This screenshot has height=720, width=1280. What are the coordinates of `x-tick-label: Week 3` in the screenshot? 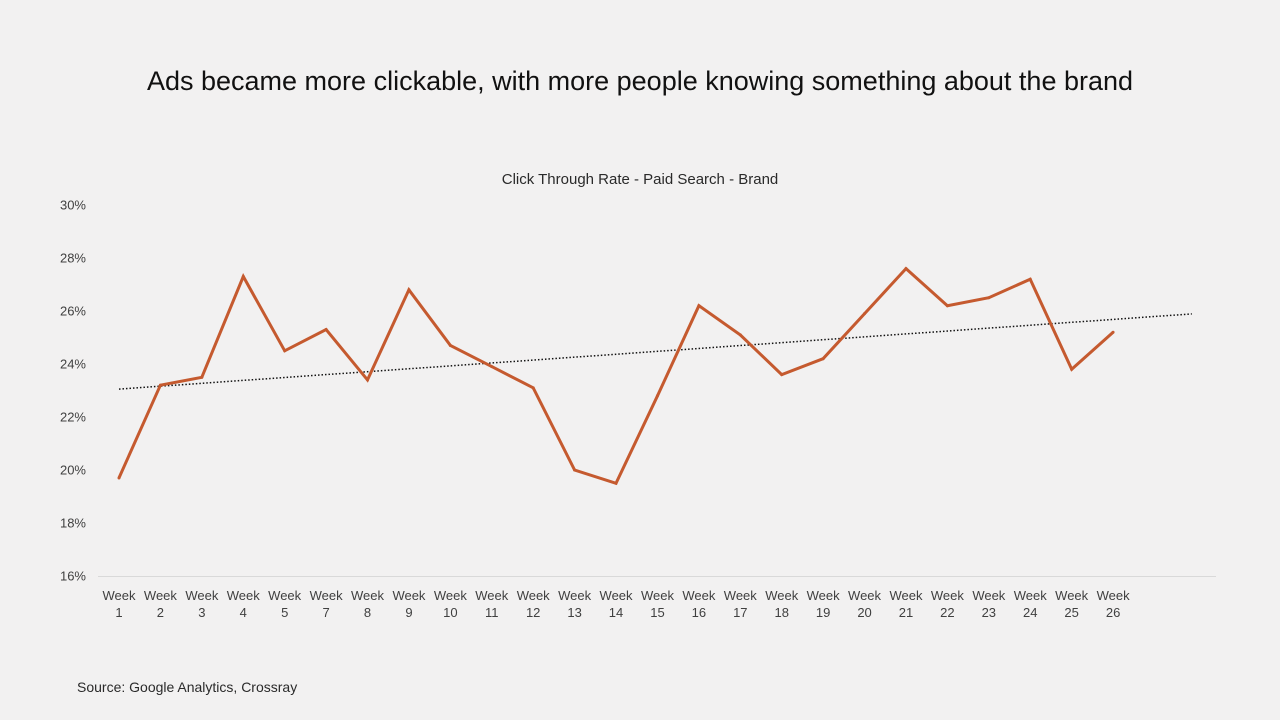 It's located at (201, 604).